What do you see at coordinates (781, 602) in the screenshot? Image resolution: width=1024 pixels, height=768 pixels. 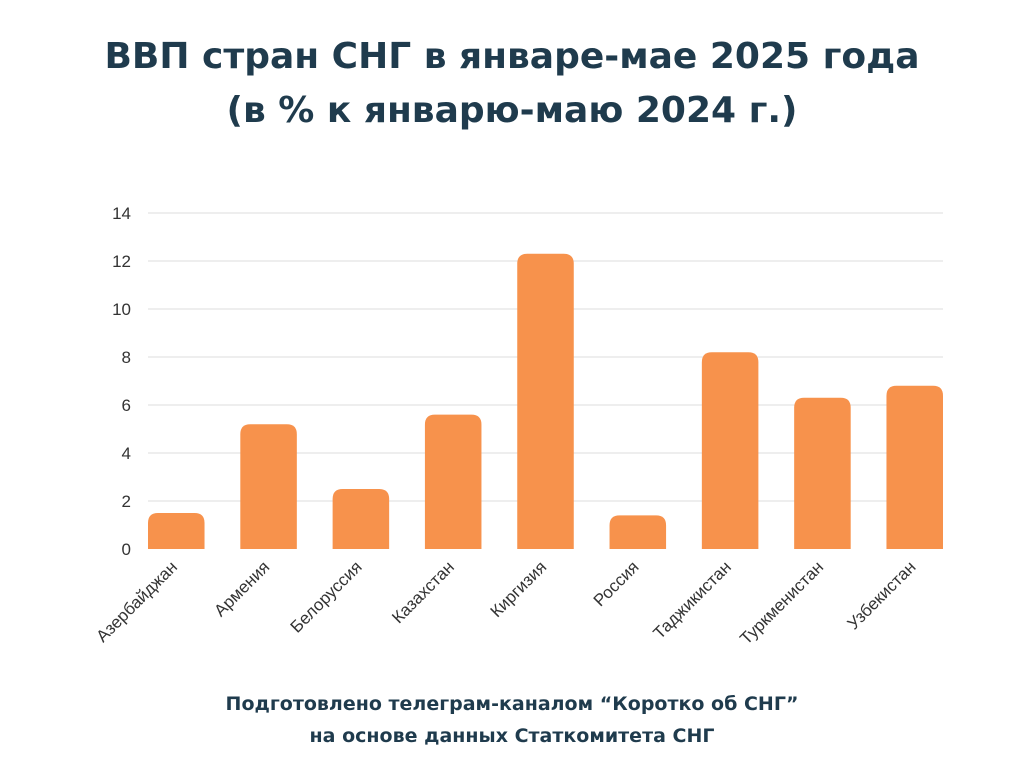 I see `x-tick-label: Туркменистан` at bounding box center [781, 602].